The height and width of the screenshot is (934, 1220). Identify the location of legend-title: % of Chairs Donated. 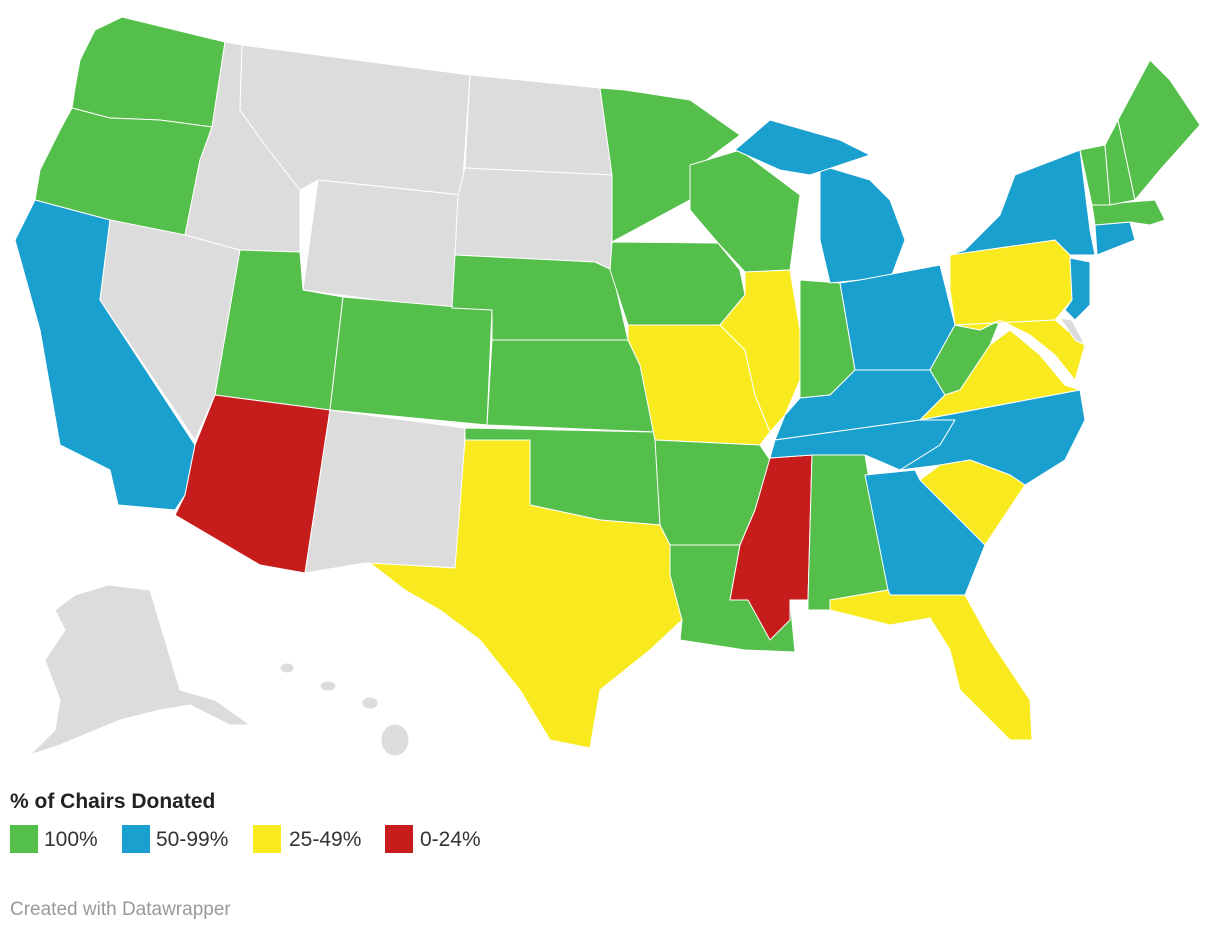
(112, 801).